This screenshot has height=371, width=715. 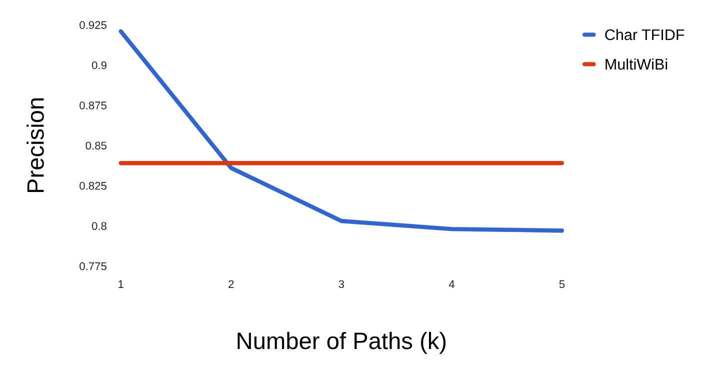 I want to click on x-tick-label: 4, so click(x=451, y=284).